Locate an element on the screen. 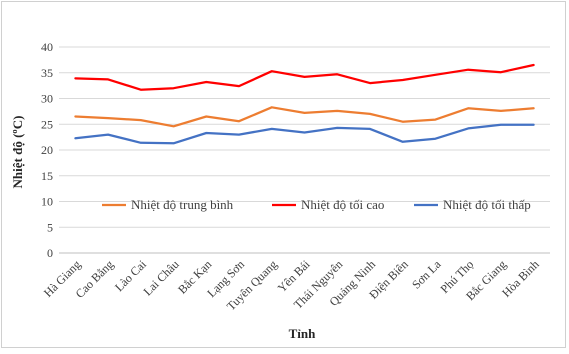  y-tick-label: 0 is located at coordinates (50, 253).